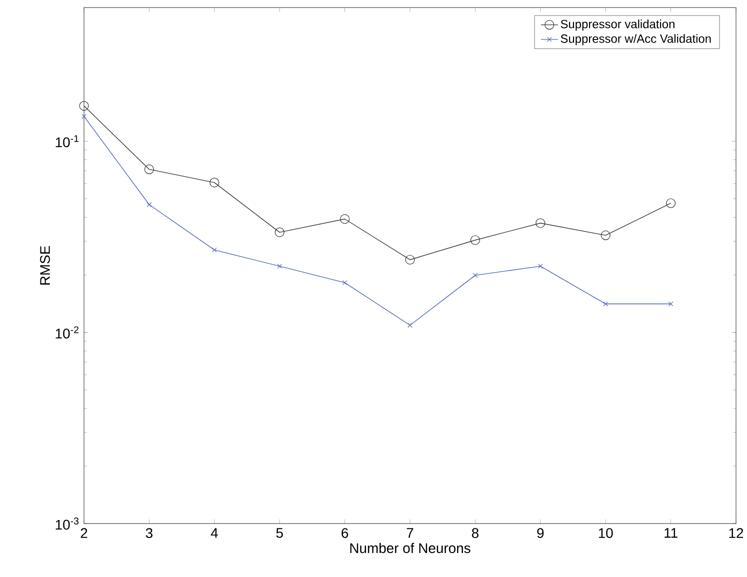 The image size is (747, 577). Describe the element at coordinates (214, 533) in the screenshot. I see `x-tick-label: 4` at that location.